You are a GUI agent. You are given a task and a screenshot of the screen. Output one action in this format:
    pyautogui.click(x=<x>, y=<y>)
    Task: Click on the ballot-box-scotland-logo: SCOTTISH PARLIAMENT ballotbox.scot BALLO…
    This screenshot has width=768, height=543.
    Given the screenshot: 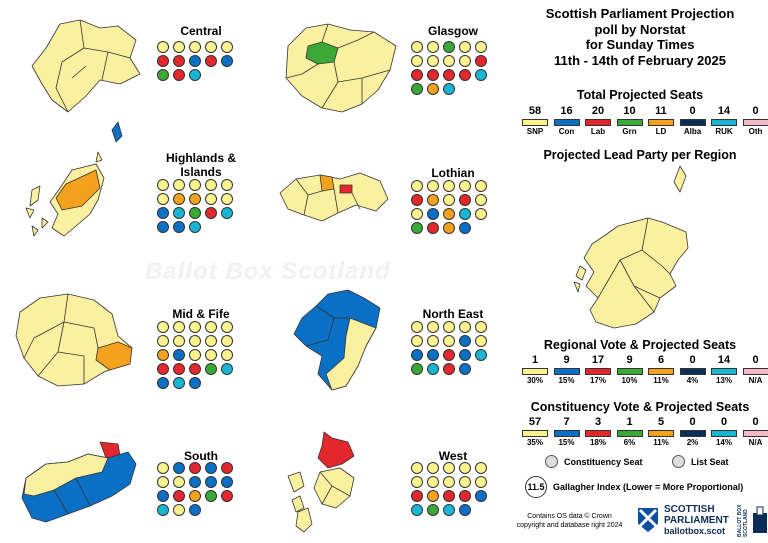 What is the action you would take?
    pyautogui.click(x=702, y=520)
    